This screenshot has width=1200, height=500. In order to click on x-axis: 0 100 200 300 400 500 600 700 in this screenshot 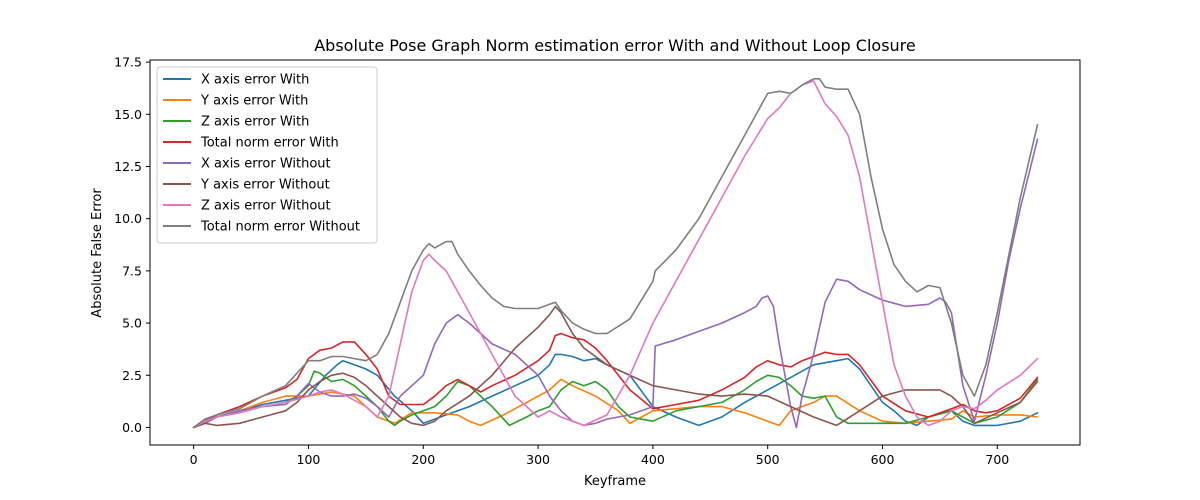, I will do `click(599, 456)`.